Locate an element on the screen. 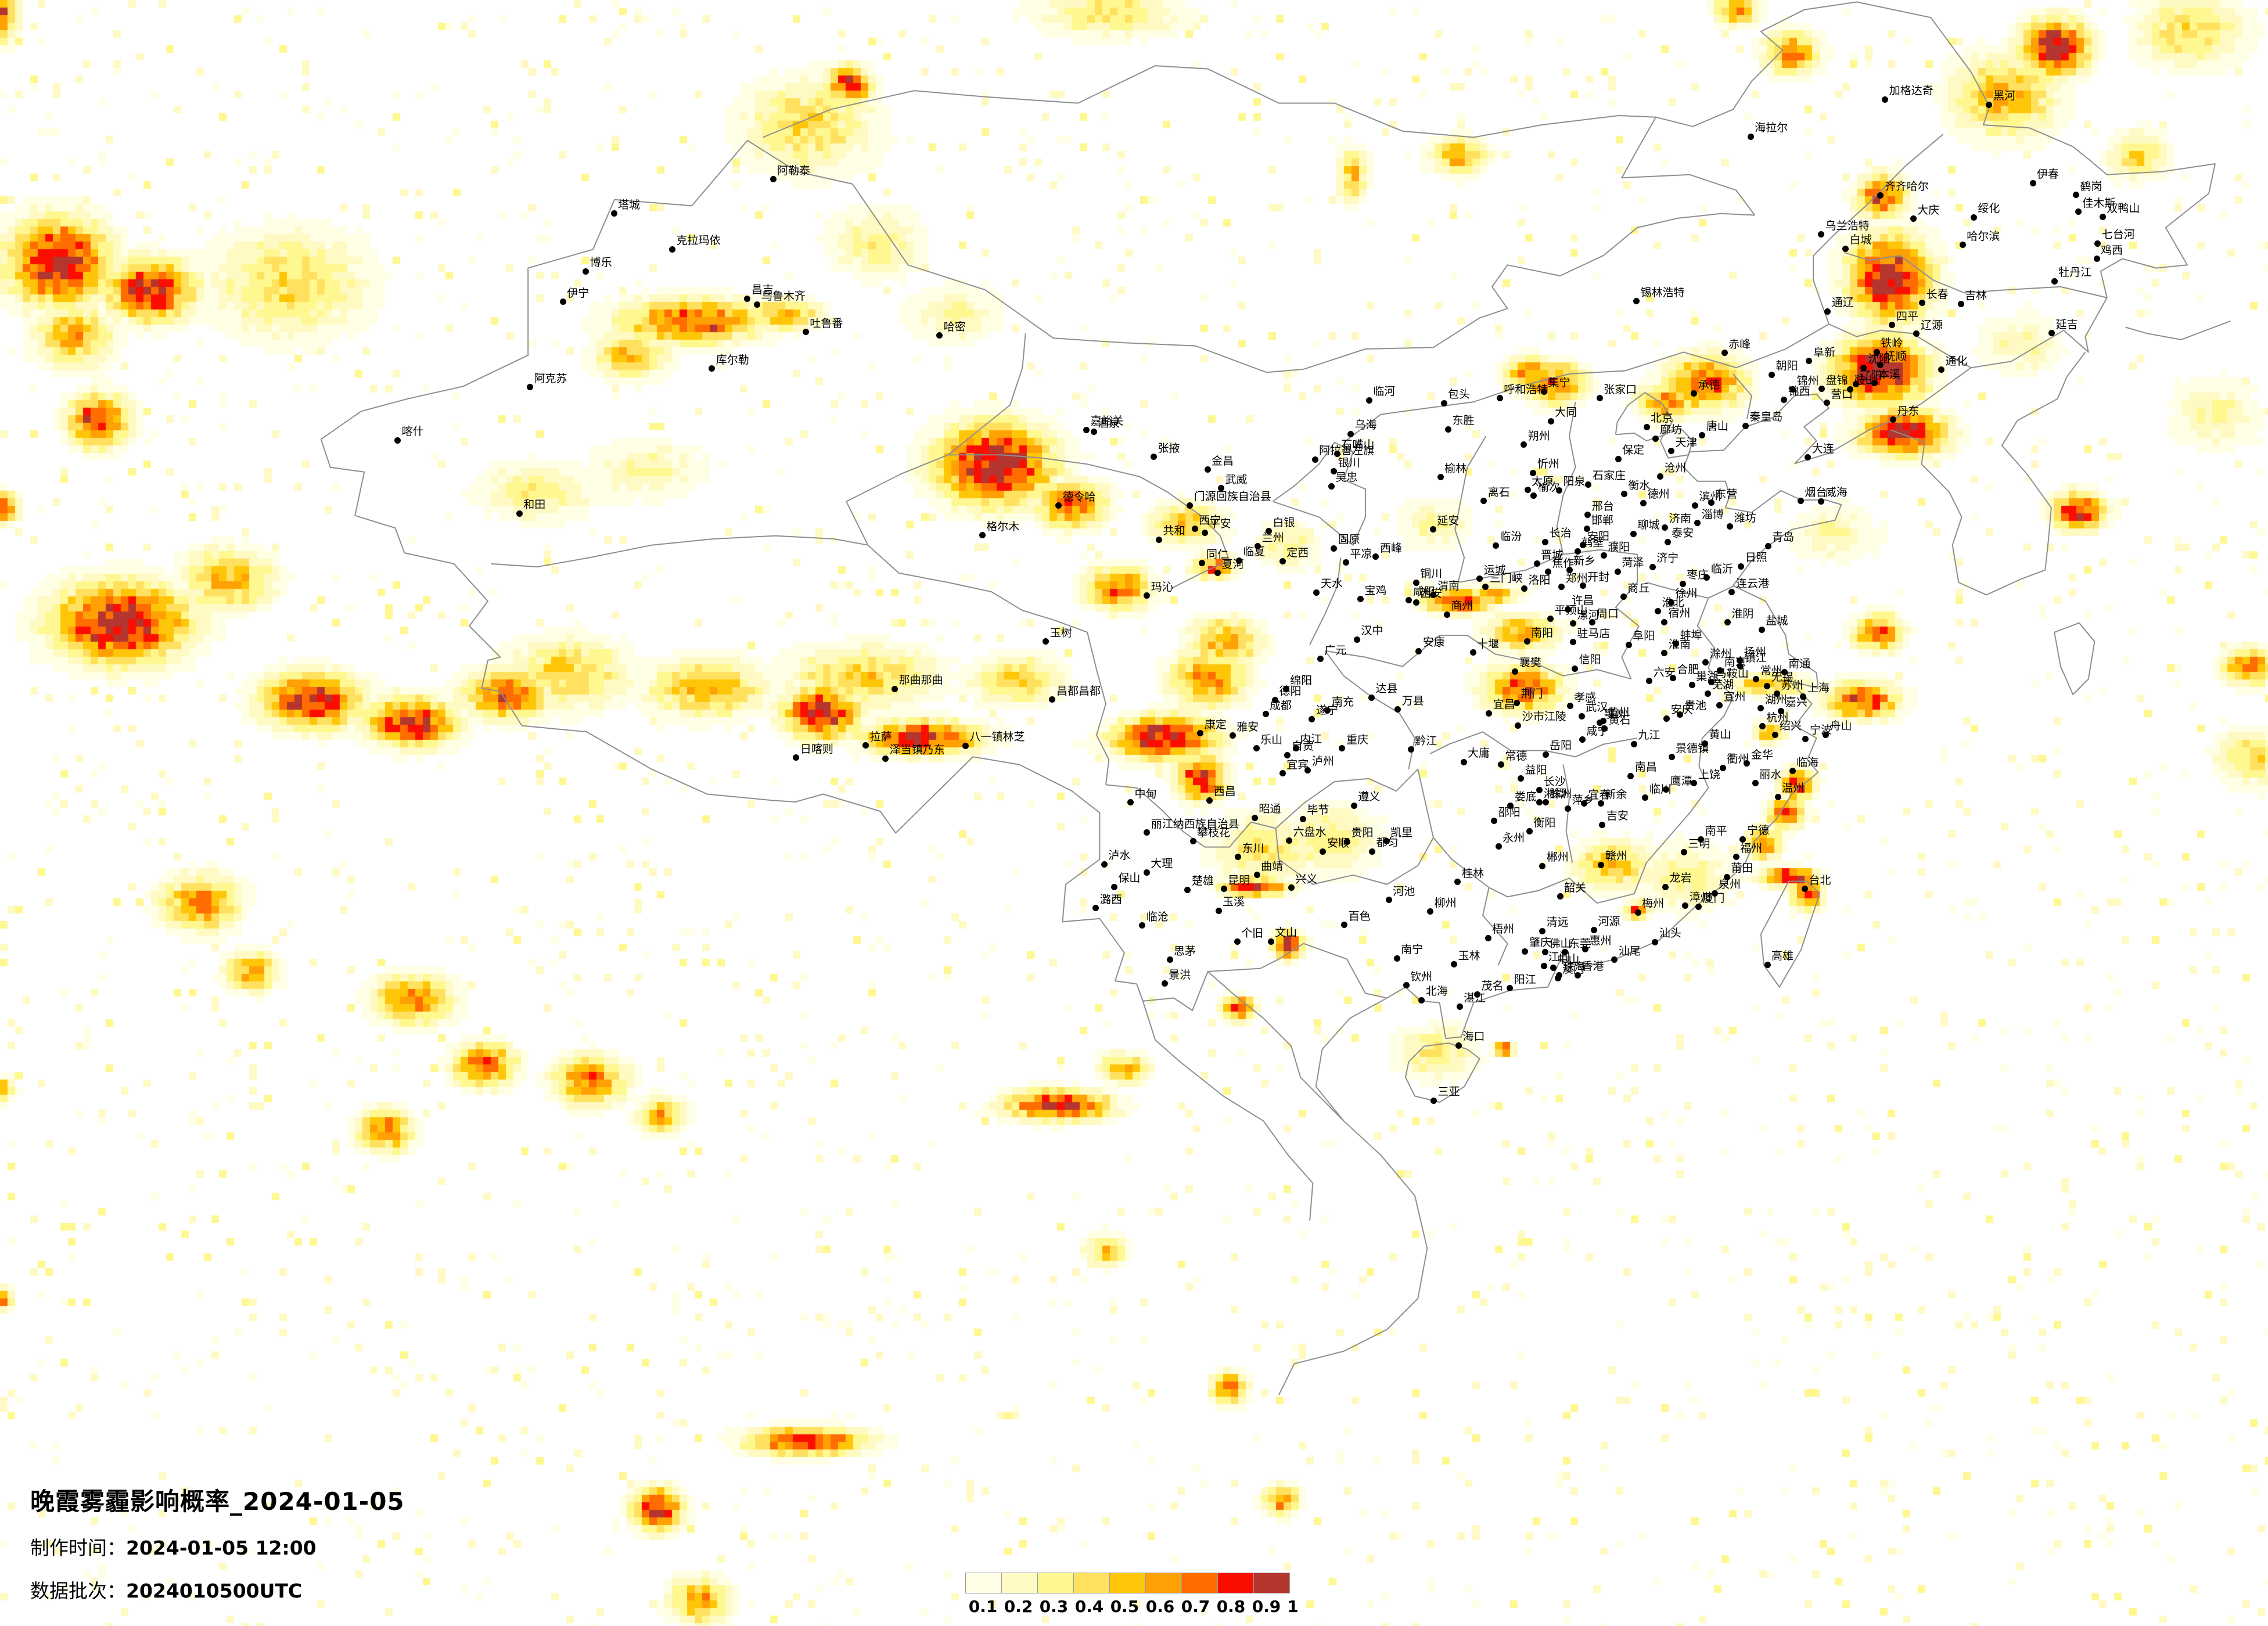  legend-tick-row: 0.1 0.2 0.3 0.4 0.5 0.6 0.7 0.8 0.9 1 is located at coordinates (1133, 1606).